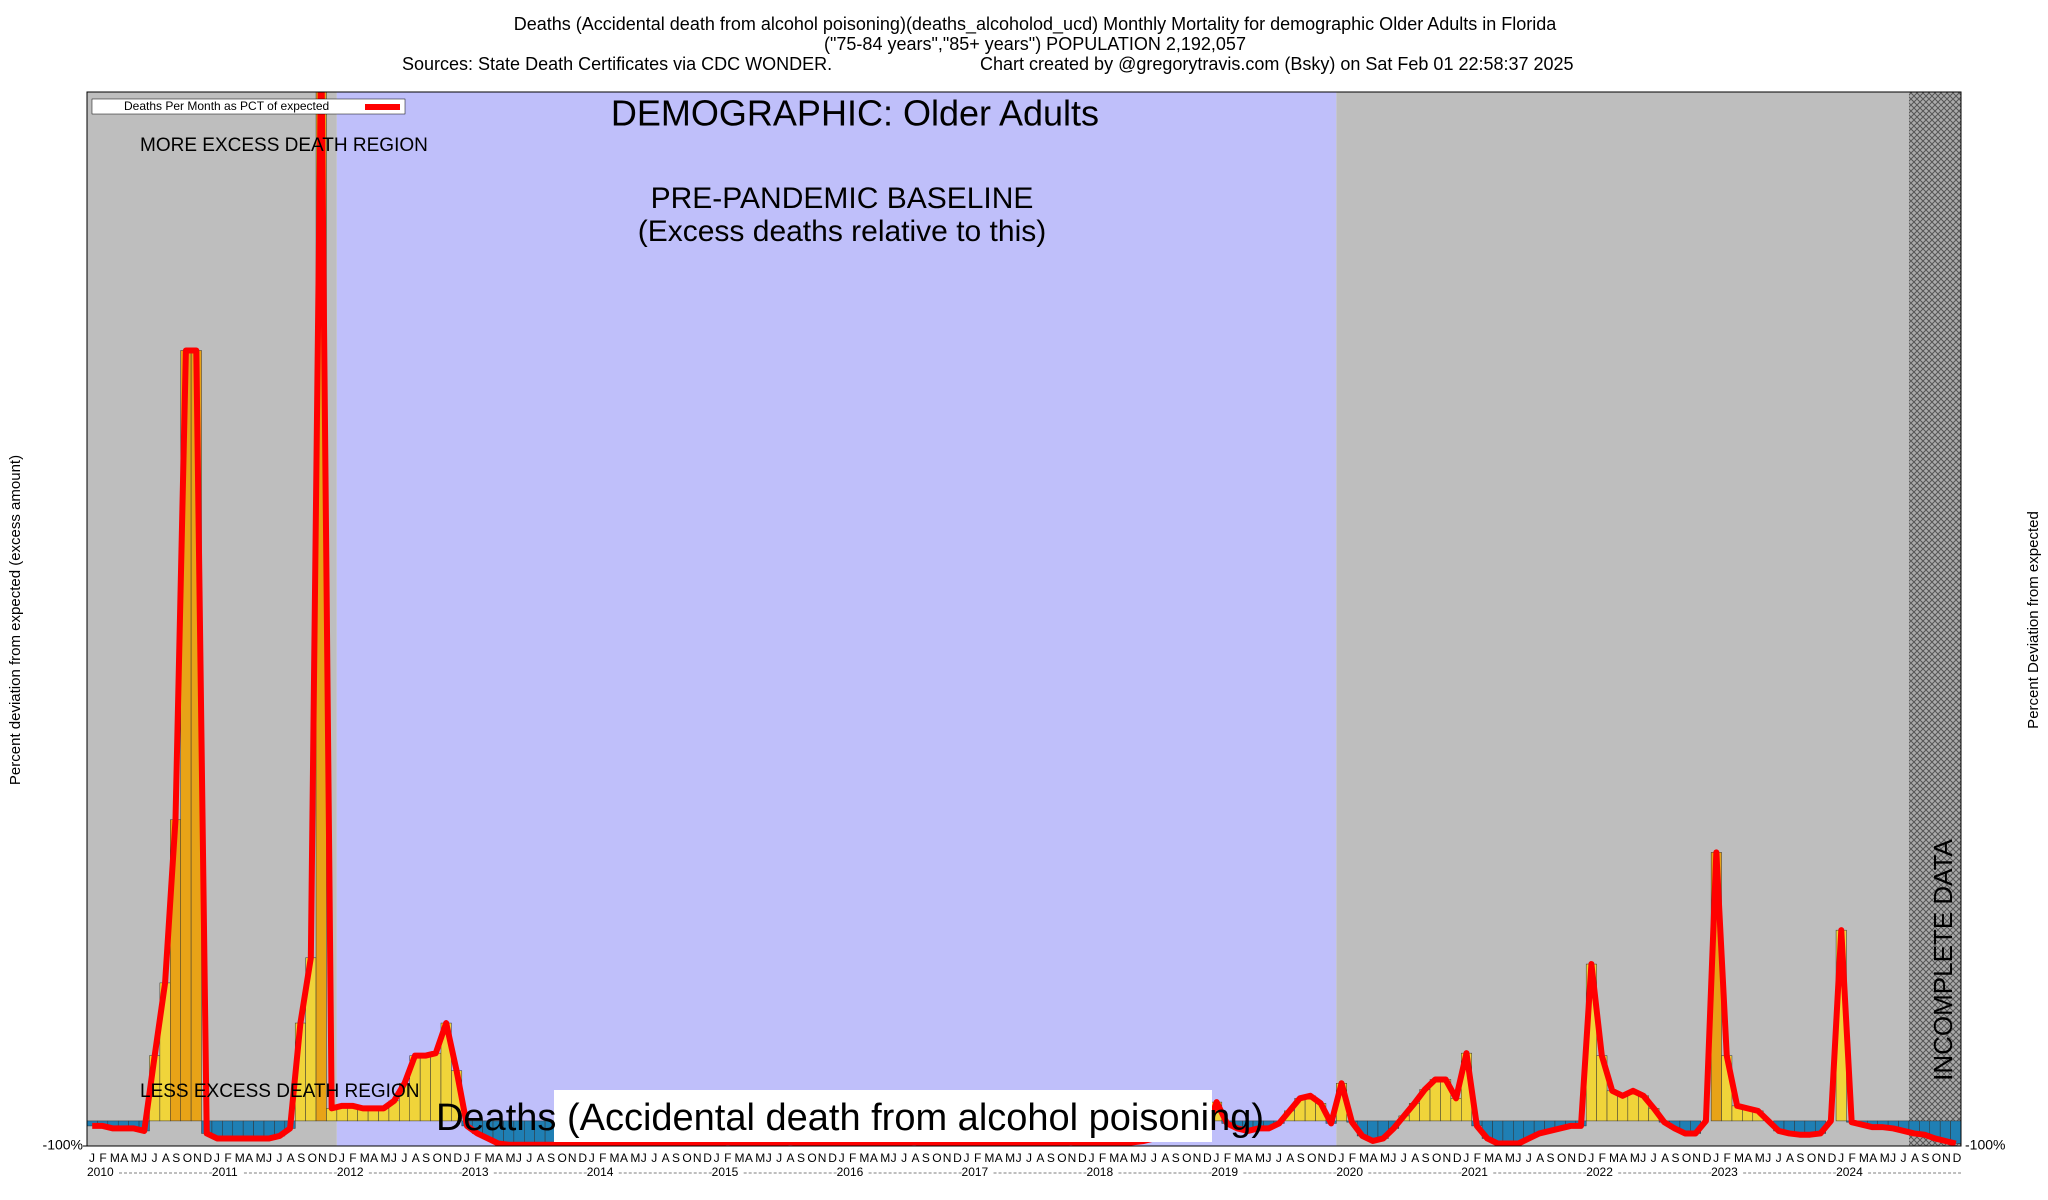  Describe the element at coordinates (725, 1172) in the screenshot. I see `year-label: 2015` at that location.